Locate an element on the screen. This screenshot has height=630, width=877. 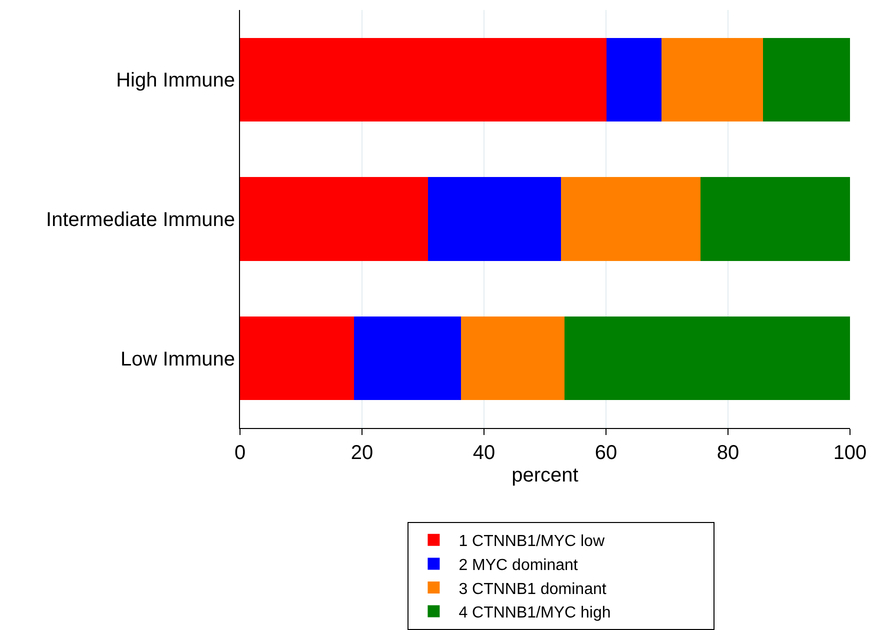
y-tick-label: Intermediate Immune is located at coordinates (140, 220).